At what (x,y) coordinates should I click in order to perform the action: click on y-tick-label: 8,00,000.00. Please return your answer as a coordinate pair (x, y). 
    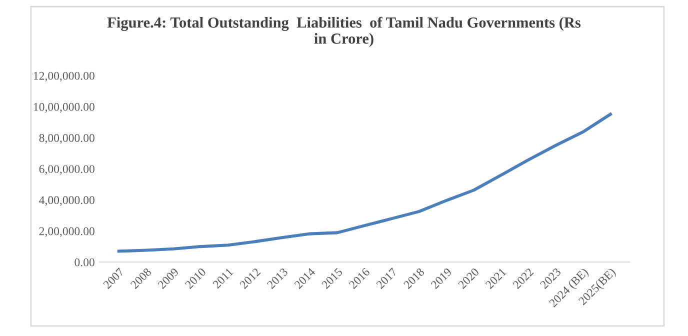
    Looking at the image, I should click on (66, 139).